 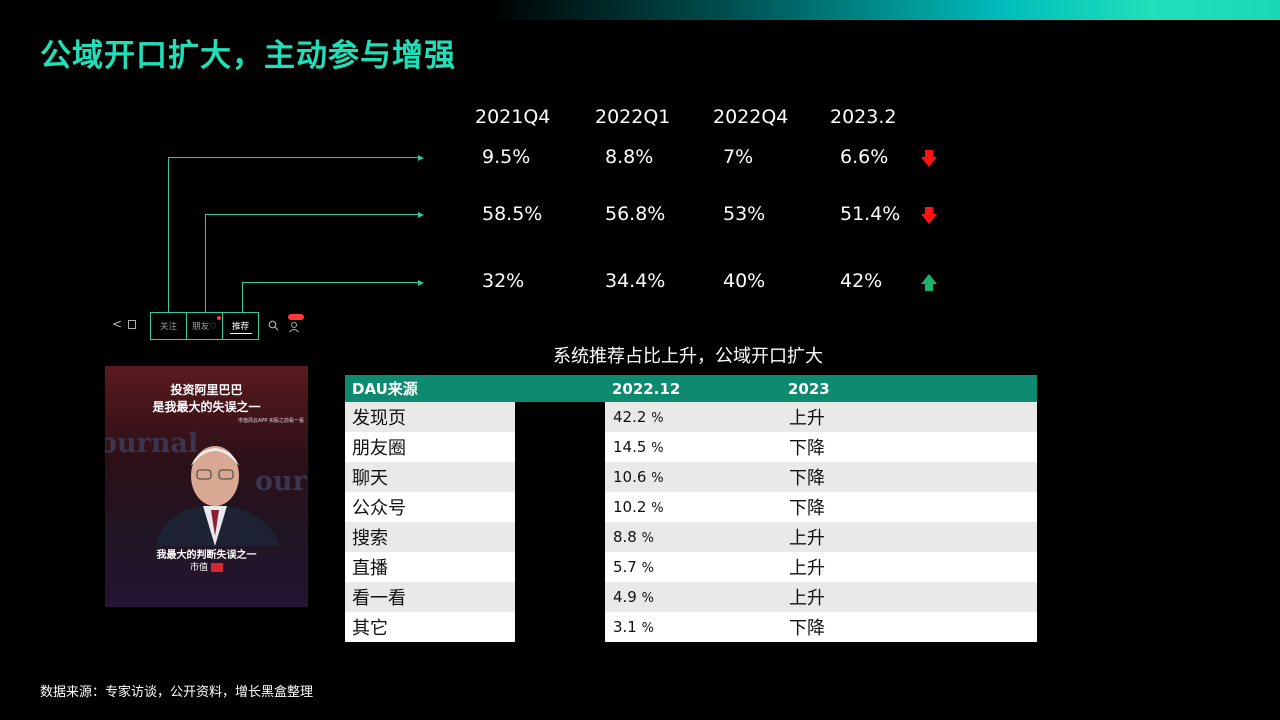 I want to click on metrics-column-header: 2022Q4, so click(x=751, y=117).